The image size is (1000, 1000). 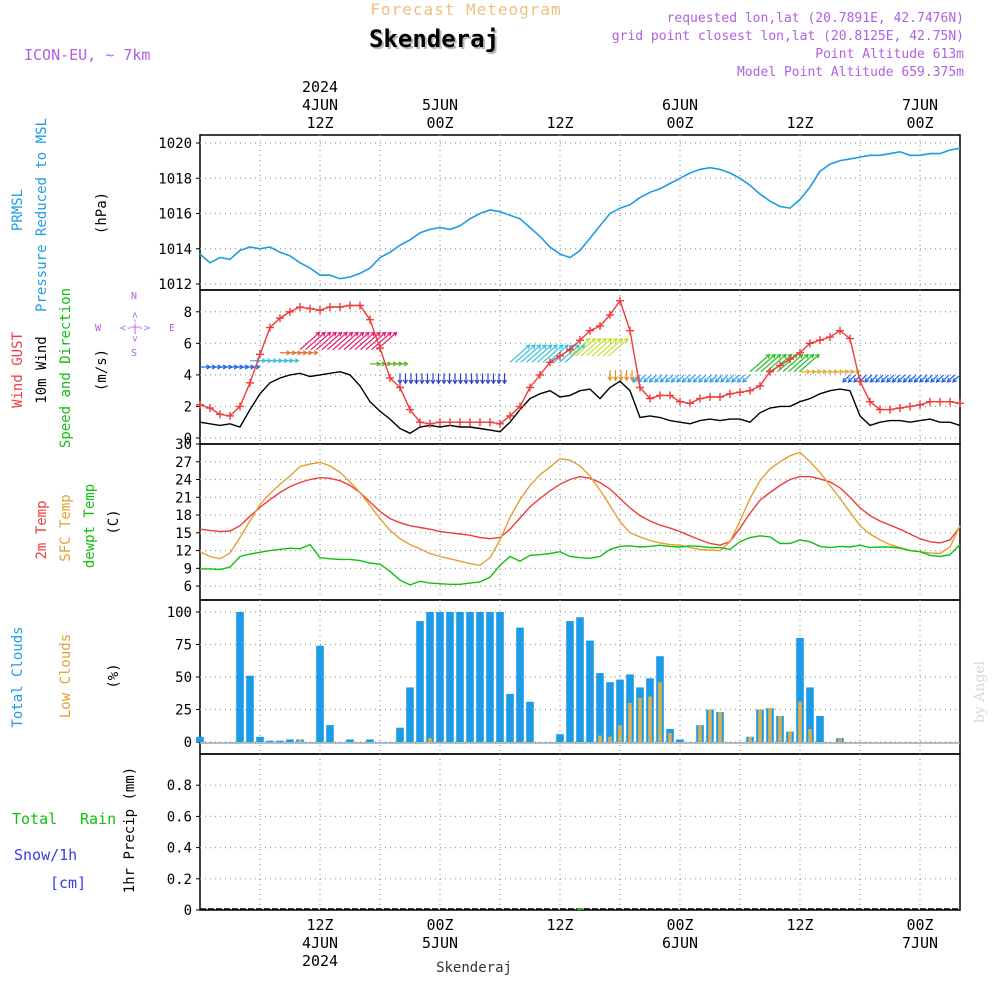 I want to click on y-tick-label: 0.2, so click(x=179, y=880).